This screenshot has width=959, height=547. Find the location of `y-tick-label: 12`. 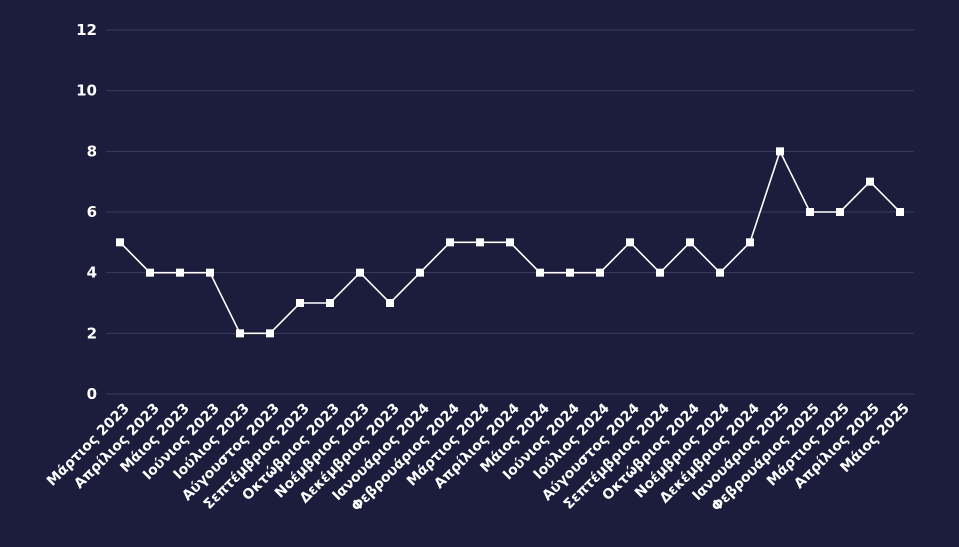

y-tick-label: 12 is located at coordinates (86, 30).